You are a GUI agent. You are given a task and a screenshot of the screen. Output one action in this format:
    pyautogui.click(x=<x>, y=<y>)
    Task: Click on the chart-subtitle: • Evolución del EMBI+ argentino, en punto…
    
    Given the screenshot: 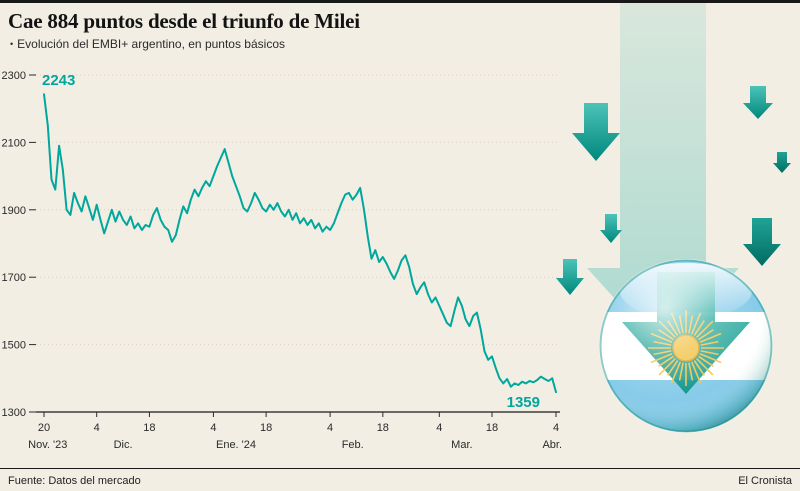 What is the action you would take?
    pyautogui.click(x=147, y=44)
    